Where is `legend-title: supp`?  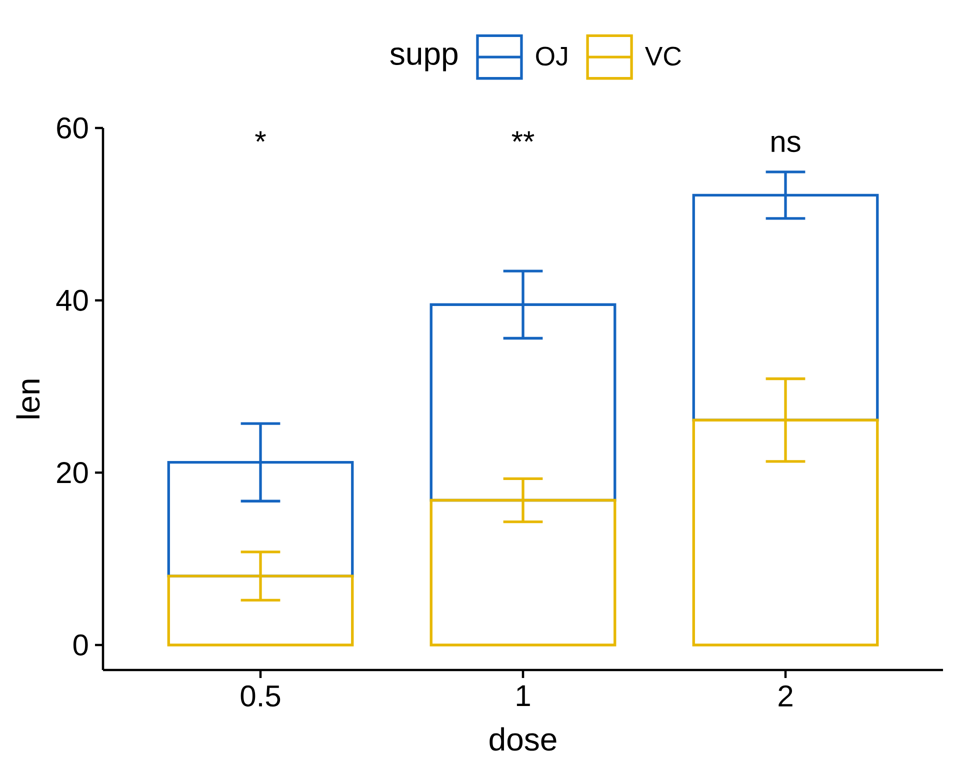
legend-title: supp is located at coordinates (424, 59).